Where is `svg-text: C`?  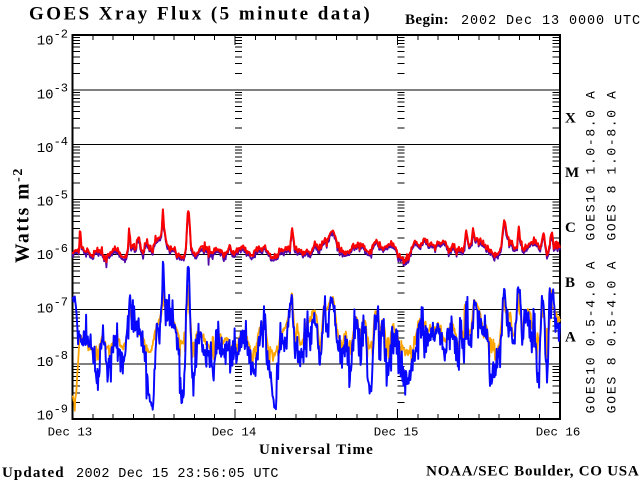
svg-text: C is located at coordinates (570, 228).